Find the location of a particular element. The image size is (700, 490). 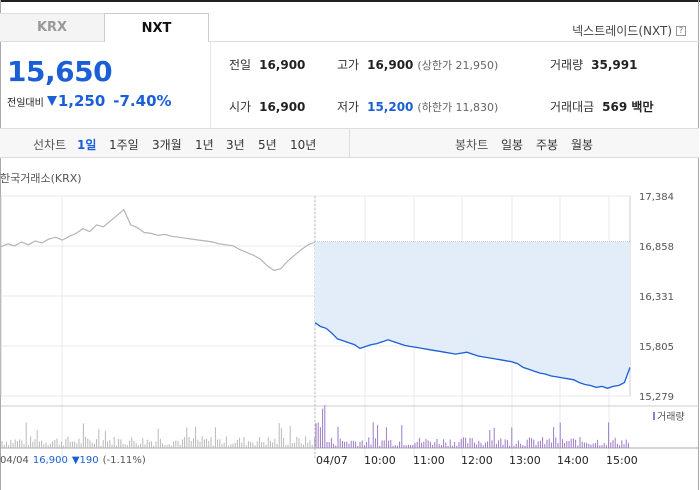

stat-high: 고가 16,900 (상한가 21,950) is located at coordinates (417, 64).